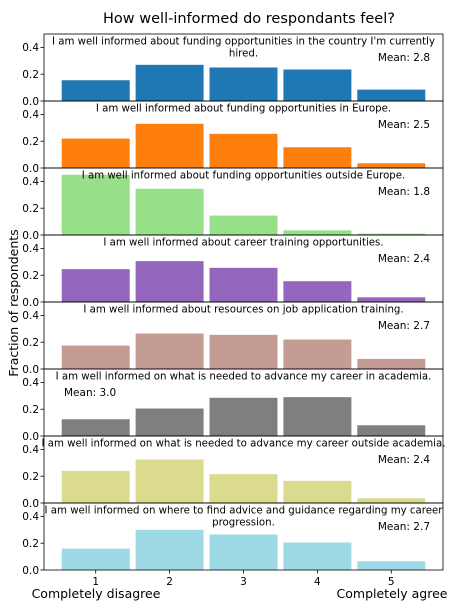  Describe the element at coordinates (404, 192) in the screenshot. I see `mean-label: Mean: 1.8` at that location.